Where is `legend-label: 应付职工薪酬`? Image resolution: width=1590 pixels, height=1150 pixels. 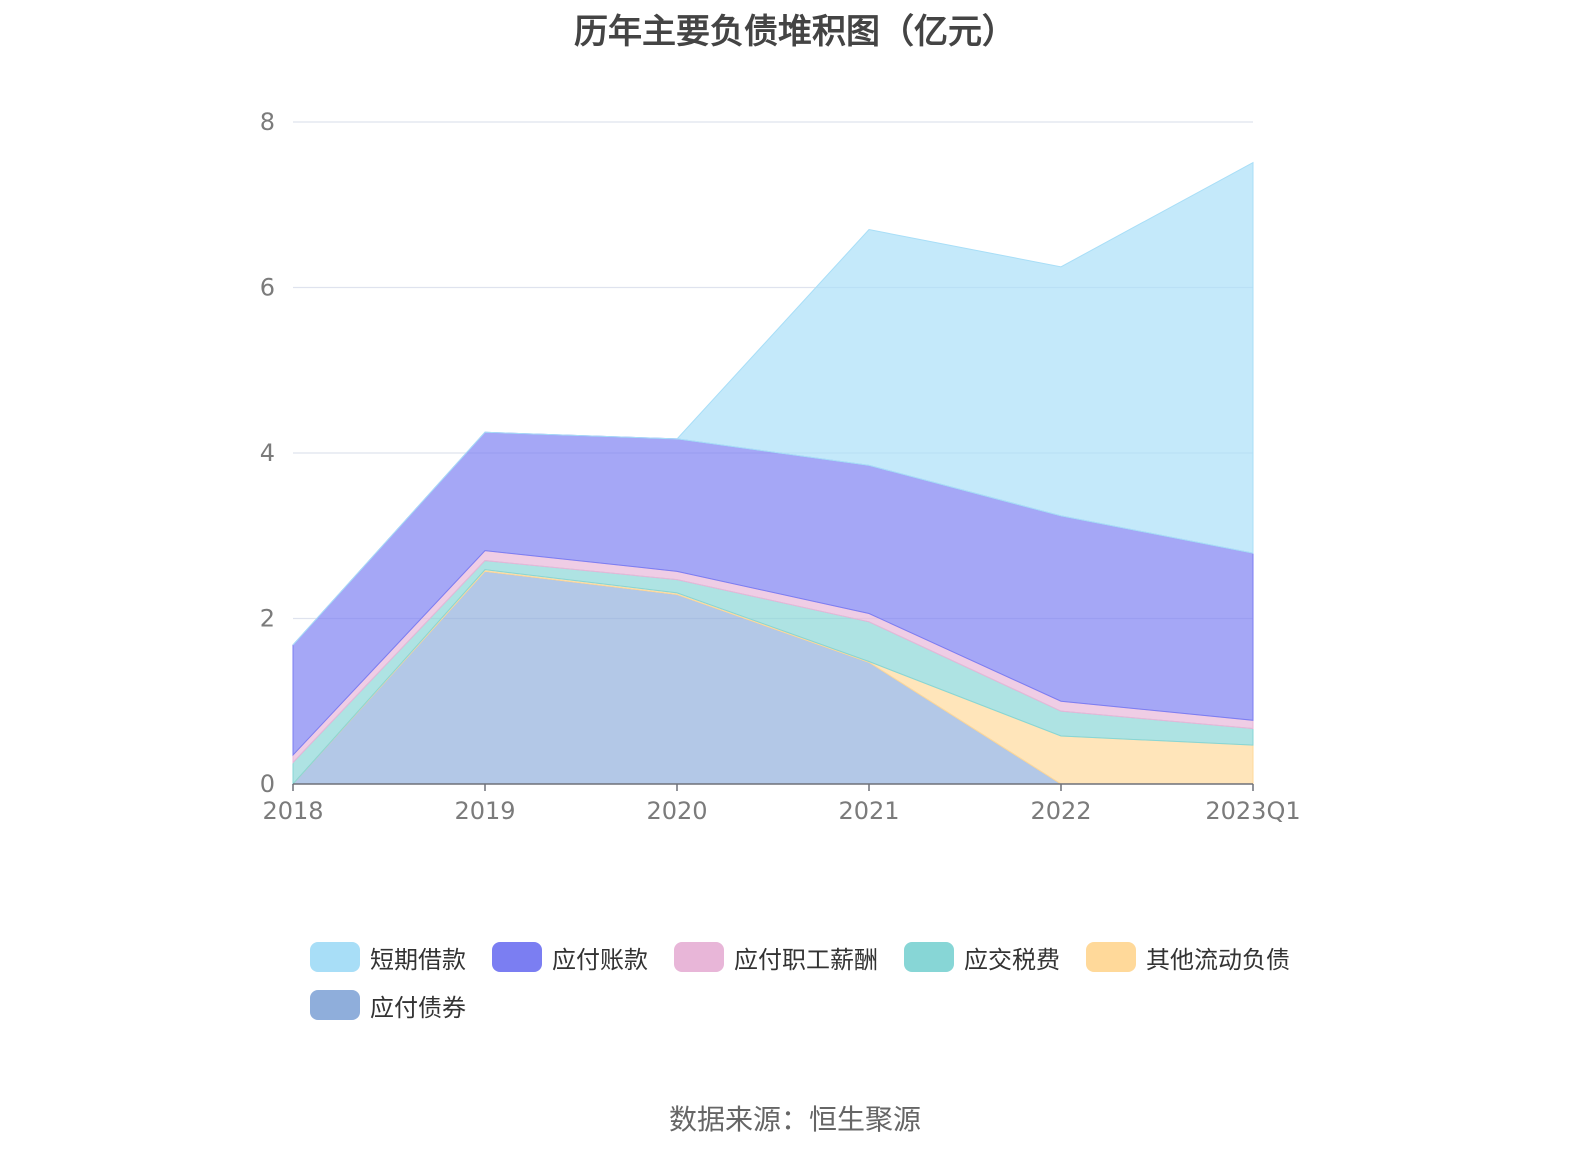
legend-label: 应付职工薪酬 is located at coordinates (806, 959).